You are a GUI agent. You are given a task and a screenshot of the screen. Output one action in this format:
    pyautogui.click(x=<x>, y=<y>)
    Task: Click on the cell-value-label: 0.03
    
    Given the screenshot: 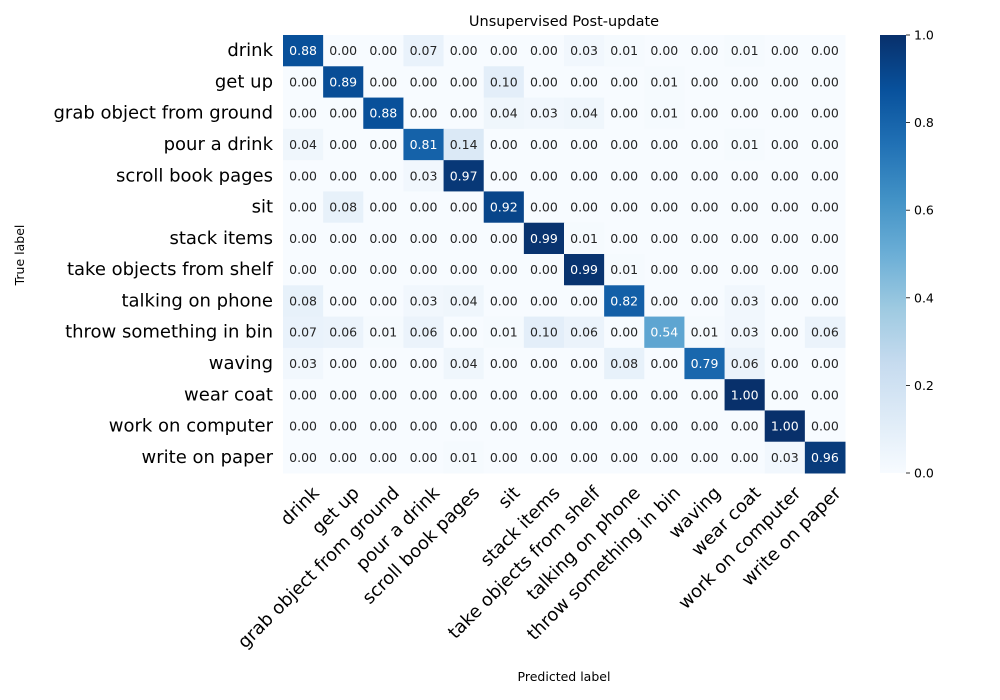 What is the action you would take?
    pyautogui.click(x=424, y=300)
    